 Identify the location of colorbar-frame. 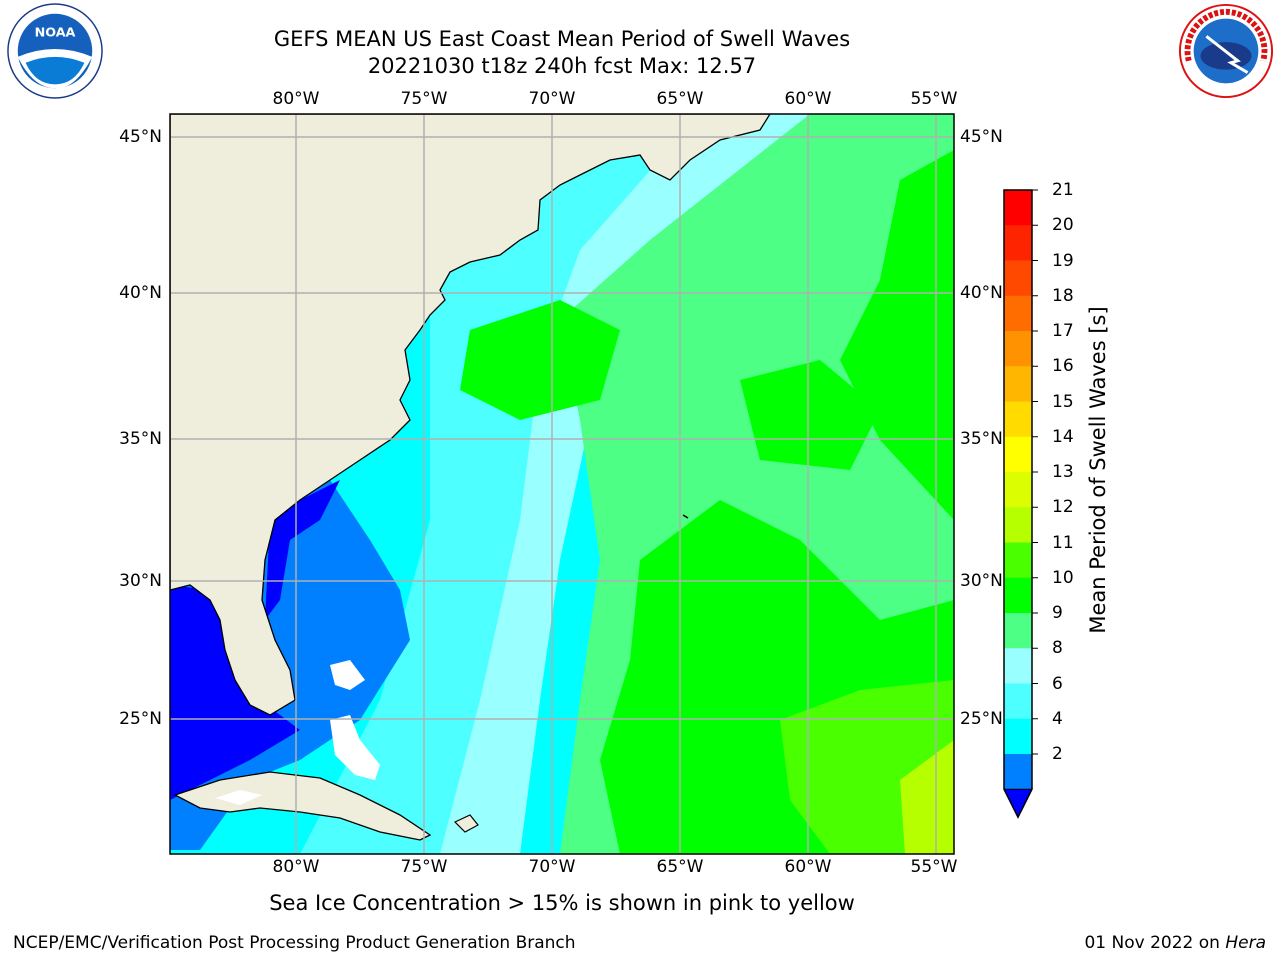
(1018, 504).